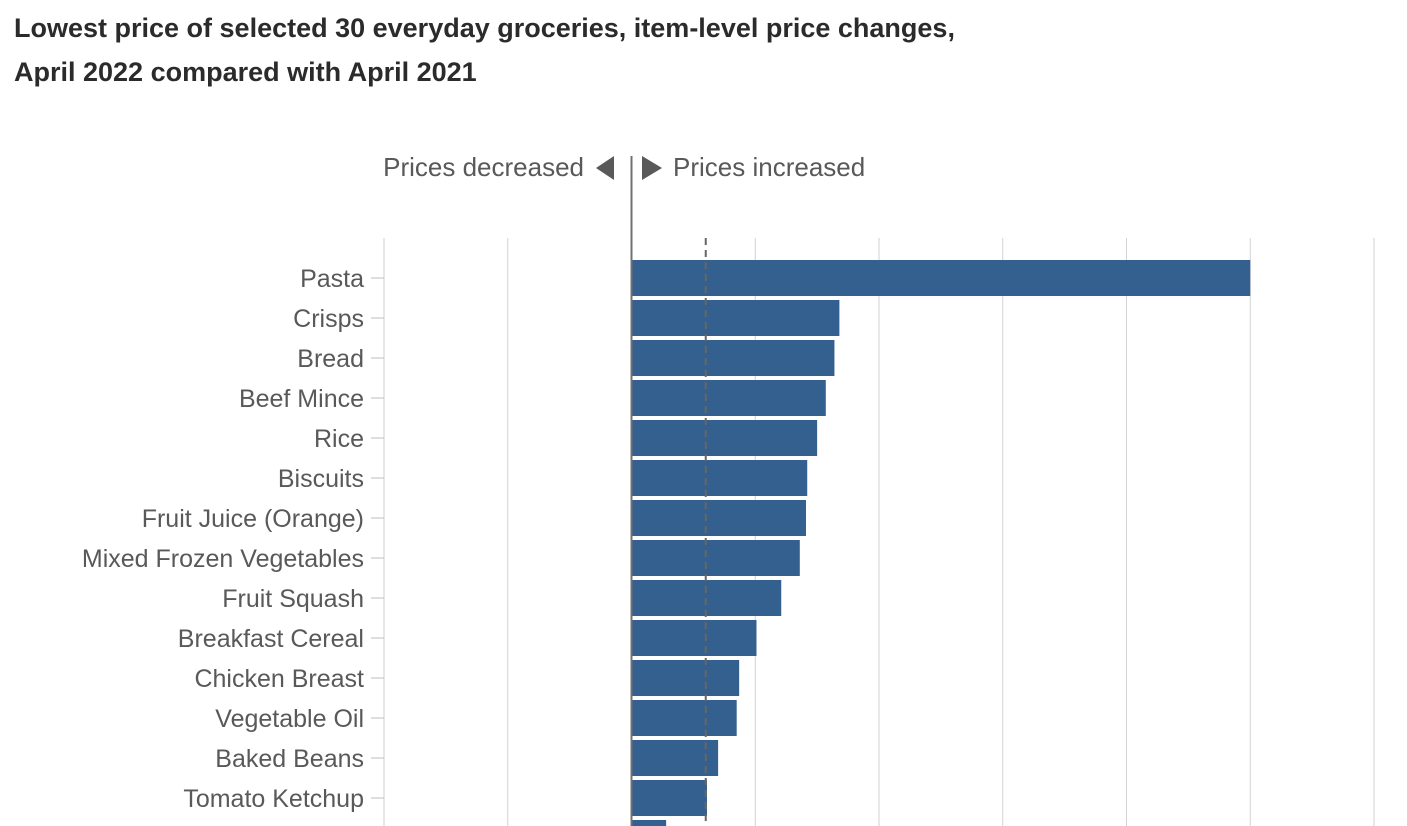 This screenshot has width=1407, height=826. Describe the element at coordinates (289, 759) in the screenshot. I see `category-label: Baked Beans` at that location.